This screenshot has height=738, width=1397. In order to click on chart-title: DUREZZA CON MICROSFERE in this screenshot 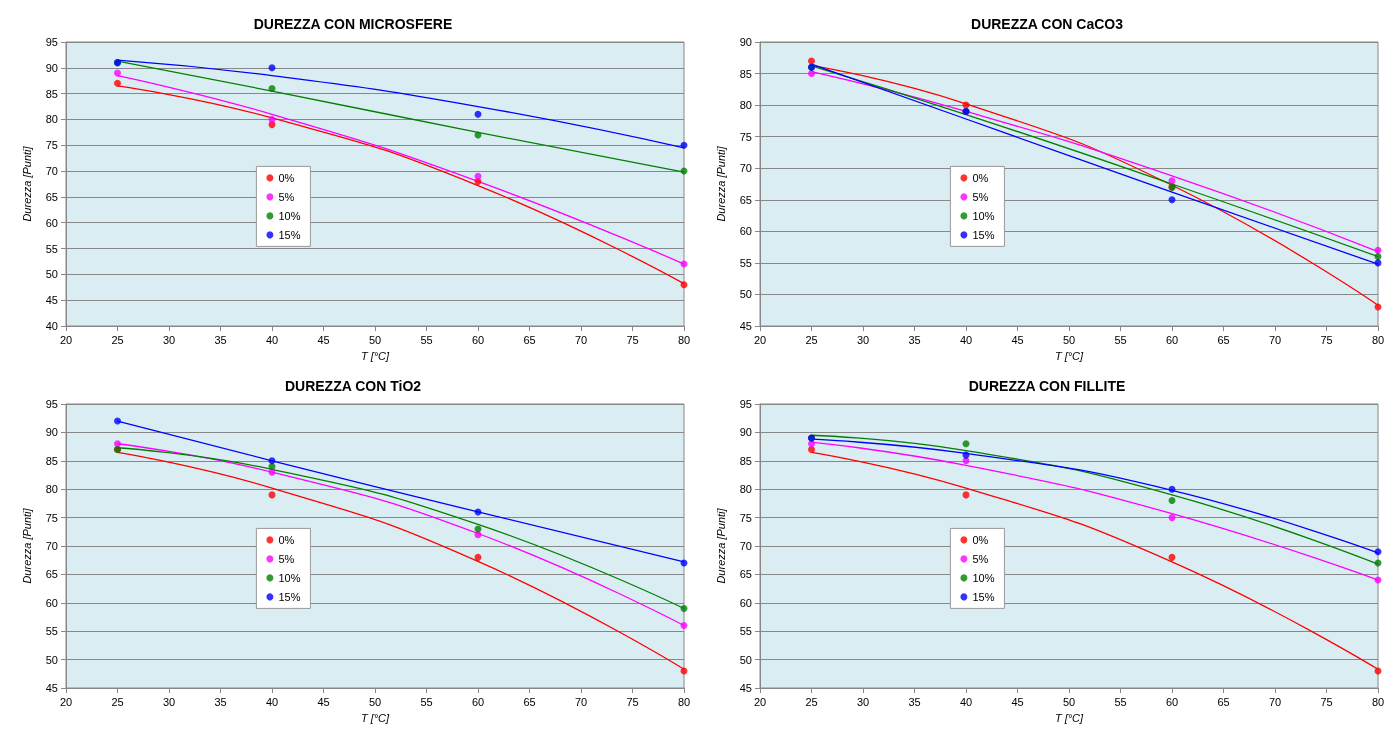, I will do `click(353, 24)`.